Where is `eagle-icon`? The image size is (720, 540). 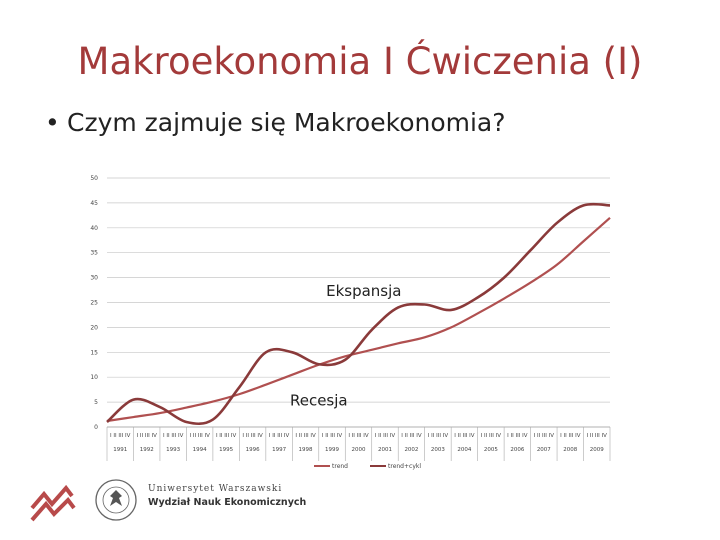 eagle-icon is located at coordinates (116, 498).